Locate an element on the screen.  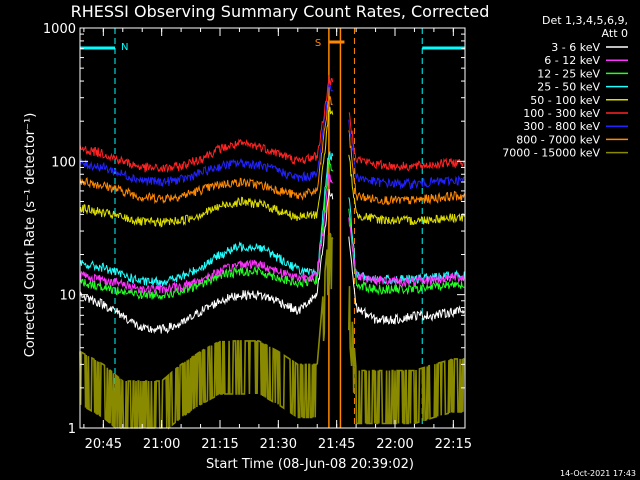
x-tick-label: 22:00 is located at coordinates (394, 444).